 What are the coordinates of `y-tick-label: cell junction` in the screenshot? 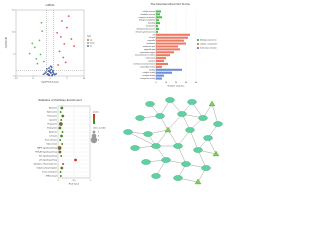 It's located at (150, 58).